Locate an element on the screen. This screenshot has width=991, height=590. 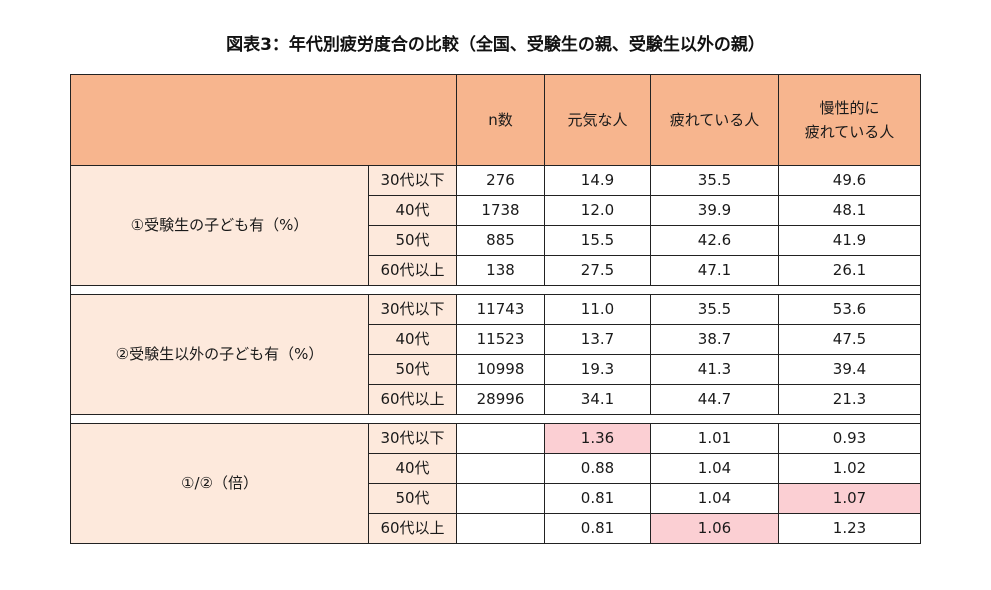
header-cell: 慢性的に疲れている人 is located at coordinates (849, 120).